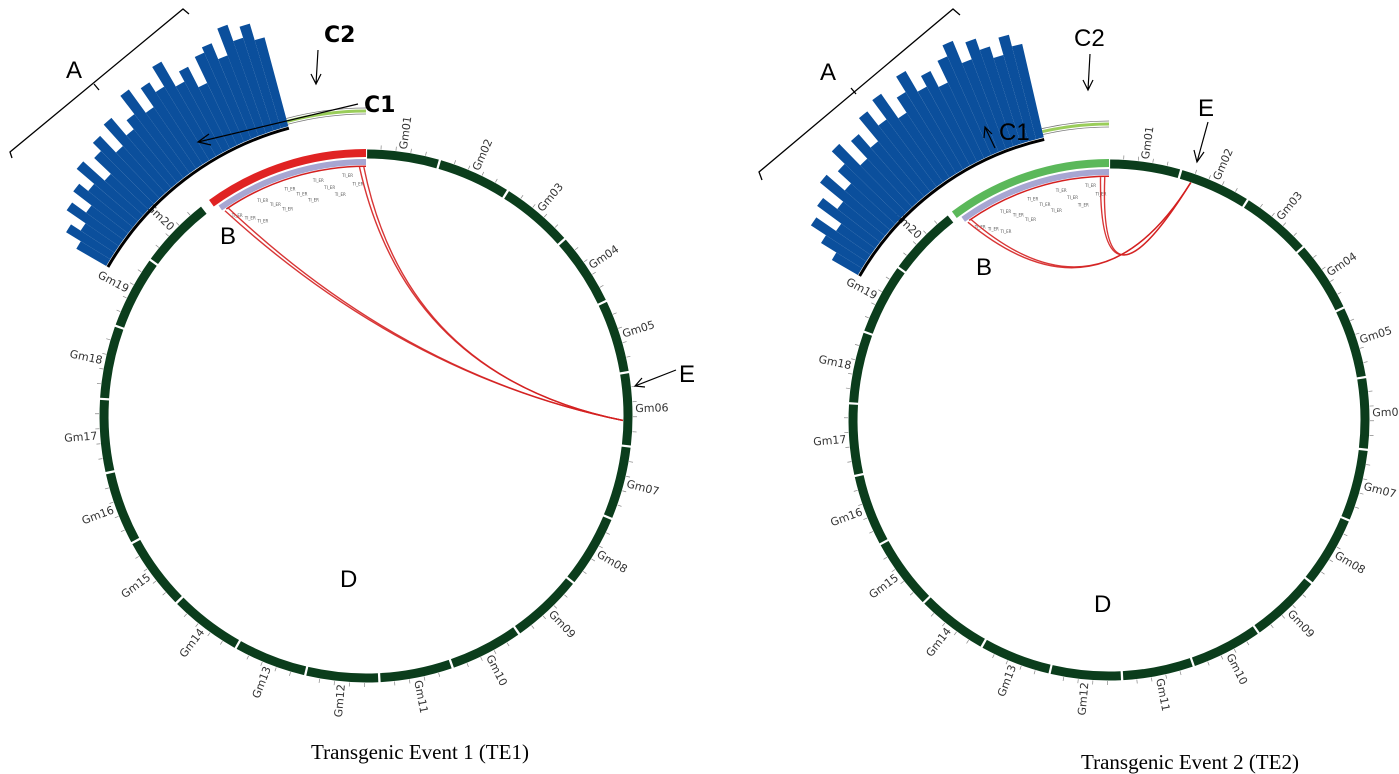 Image resolution: width=1399 pixels, height=774 pixels. I want to click on chromosome-Gm05, so click(613, 337).